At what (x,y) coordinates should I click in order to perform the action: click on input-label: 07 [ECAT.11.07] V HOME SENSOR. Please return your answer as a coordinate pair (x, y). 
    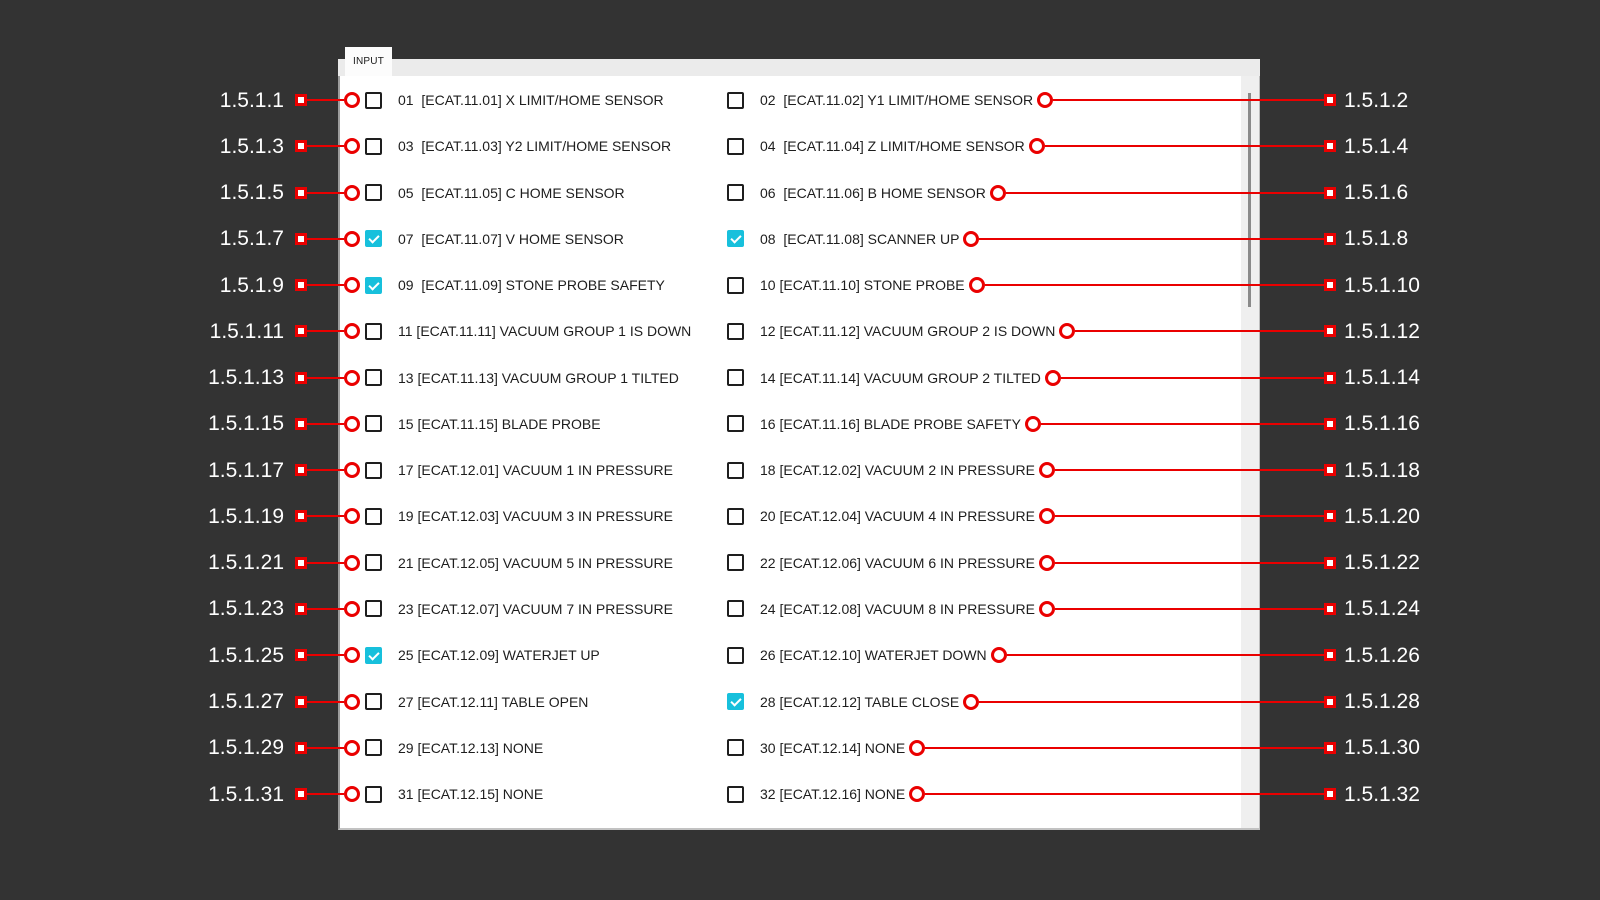
    Looking at the image, I should click on (511, 238).